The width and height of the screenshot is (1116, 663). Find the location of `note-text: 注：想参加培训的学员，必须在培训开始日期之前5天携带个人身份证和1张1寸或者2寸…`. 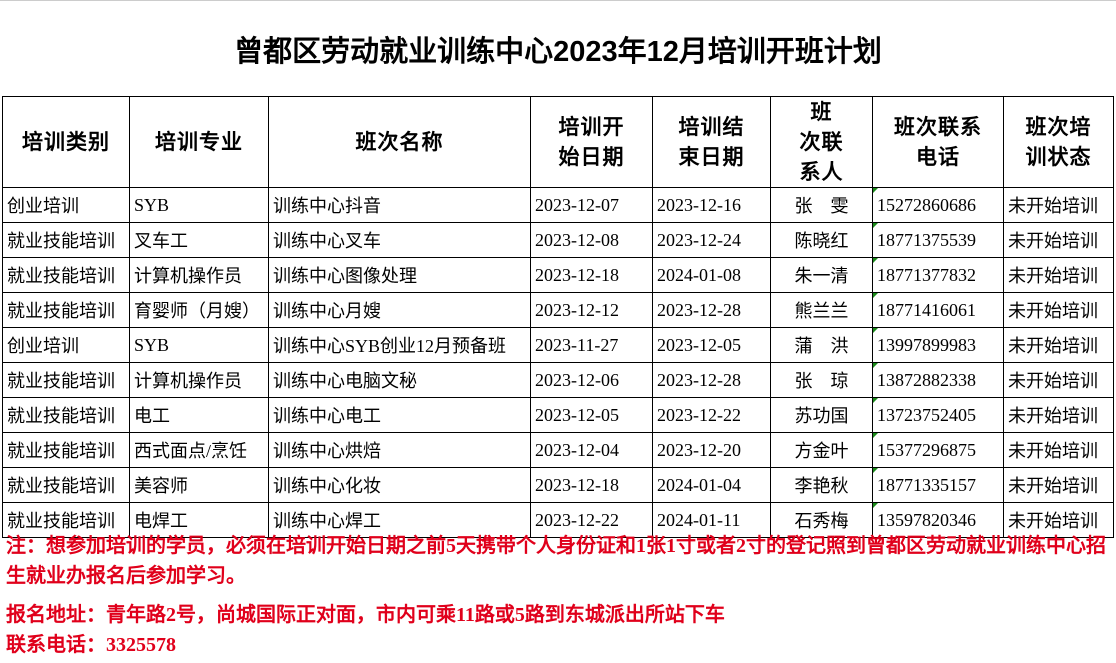

note-text: 注：想参加培训的学员，必须在培训开始日期之前5天携带个人身份证和1张1寸或者2寸… is located at coordinates (556, 561).